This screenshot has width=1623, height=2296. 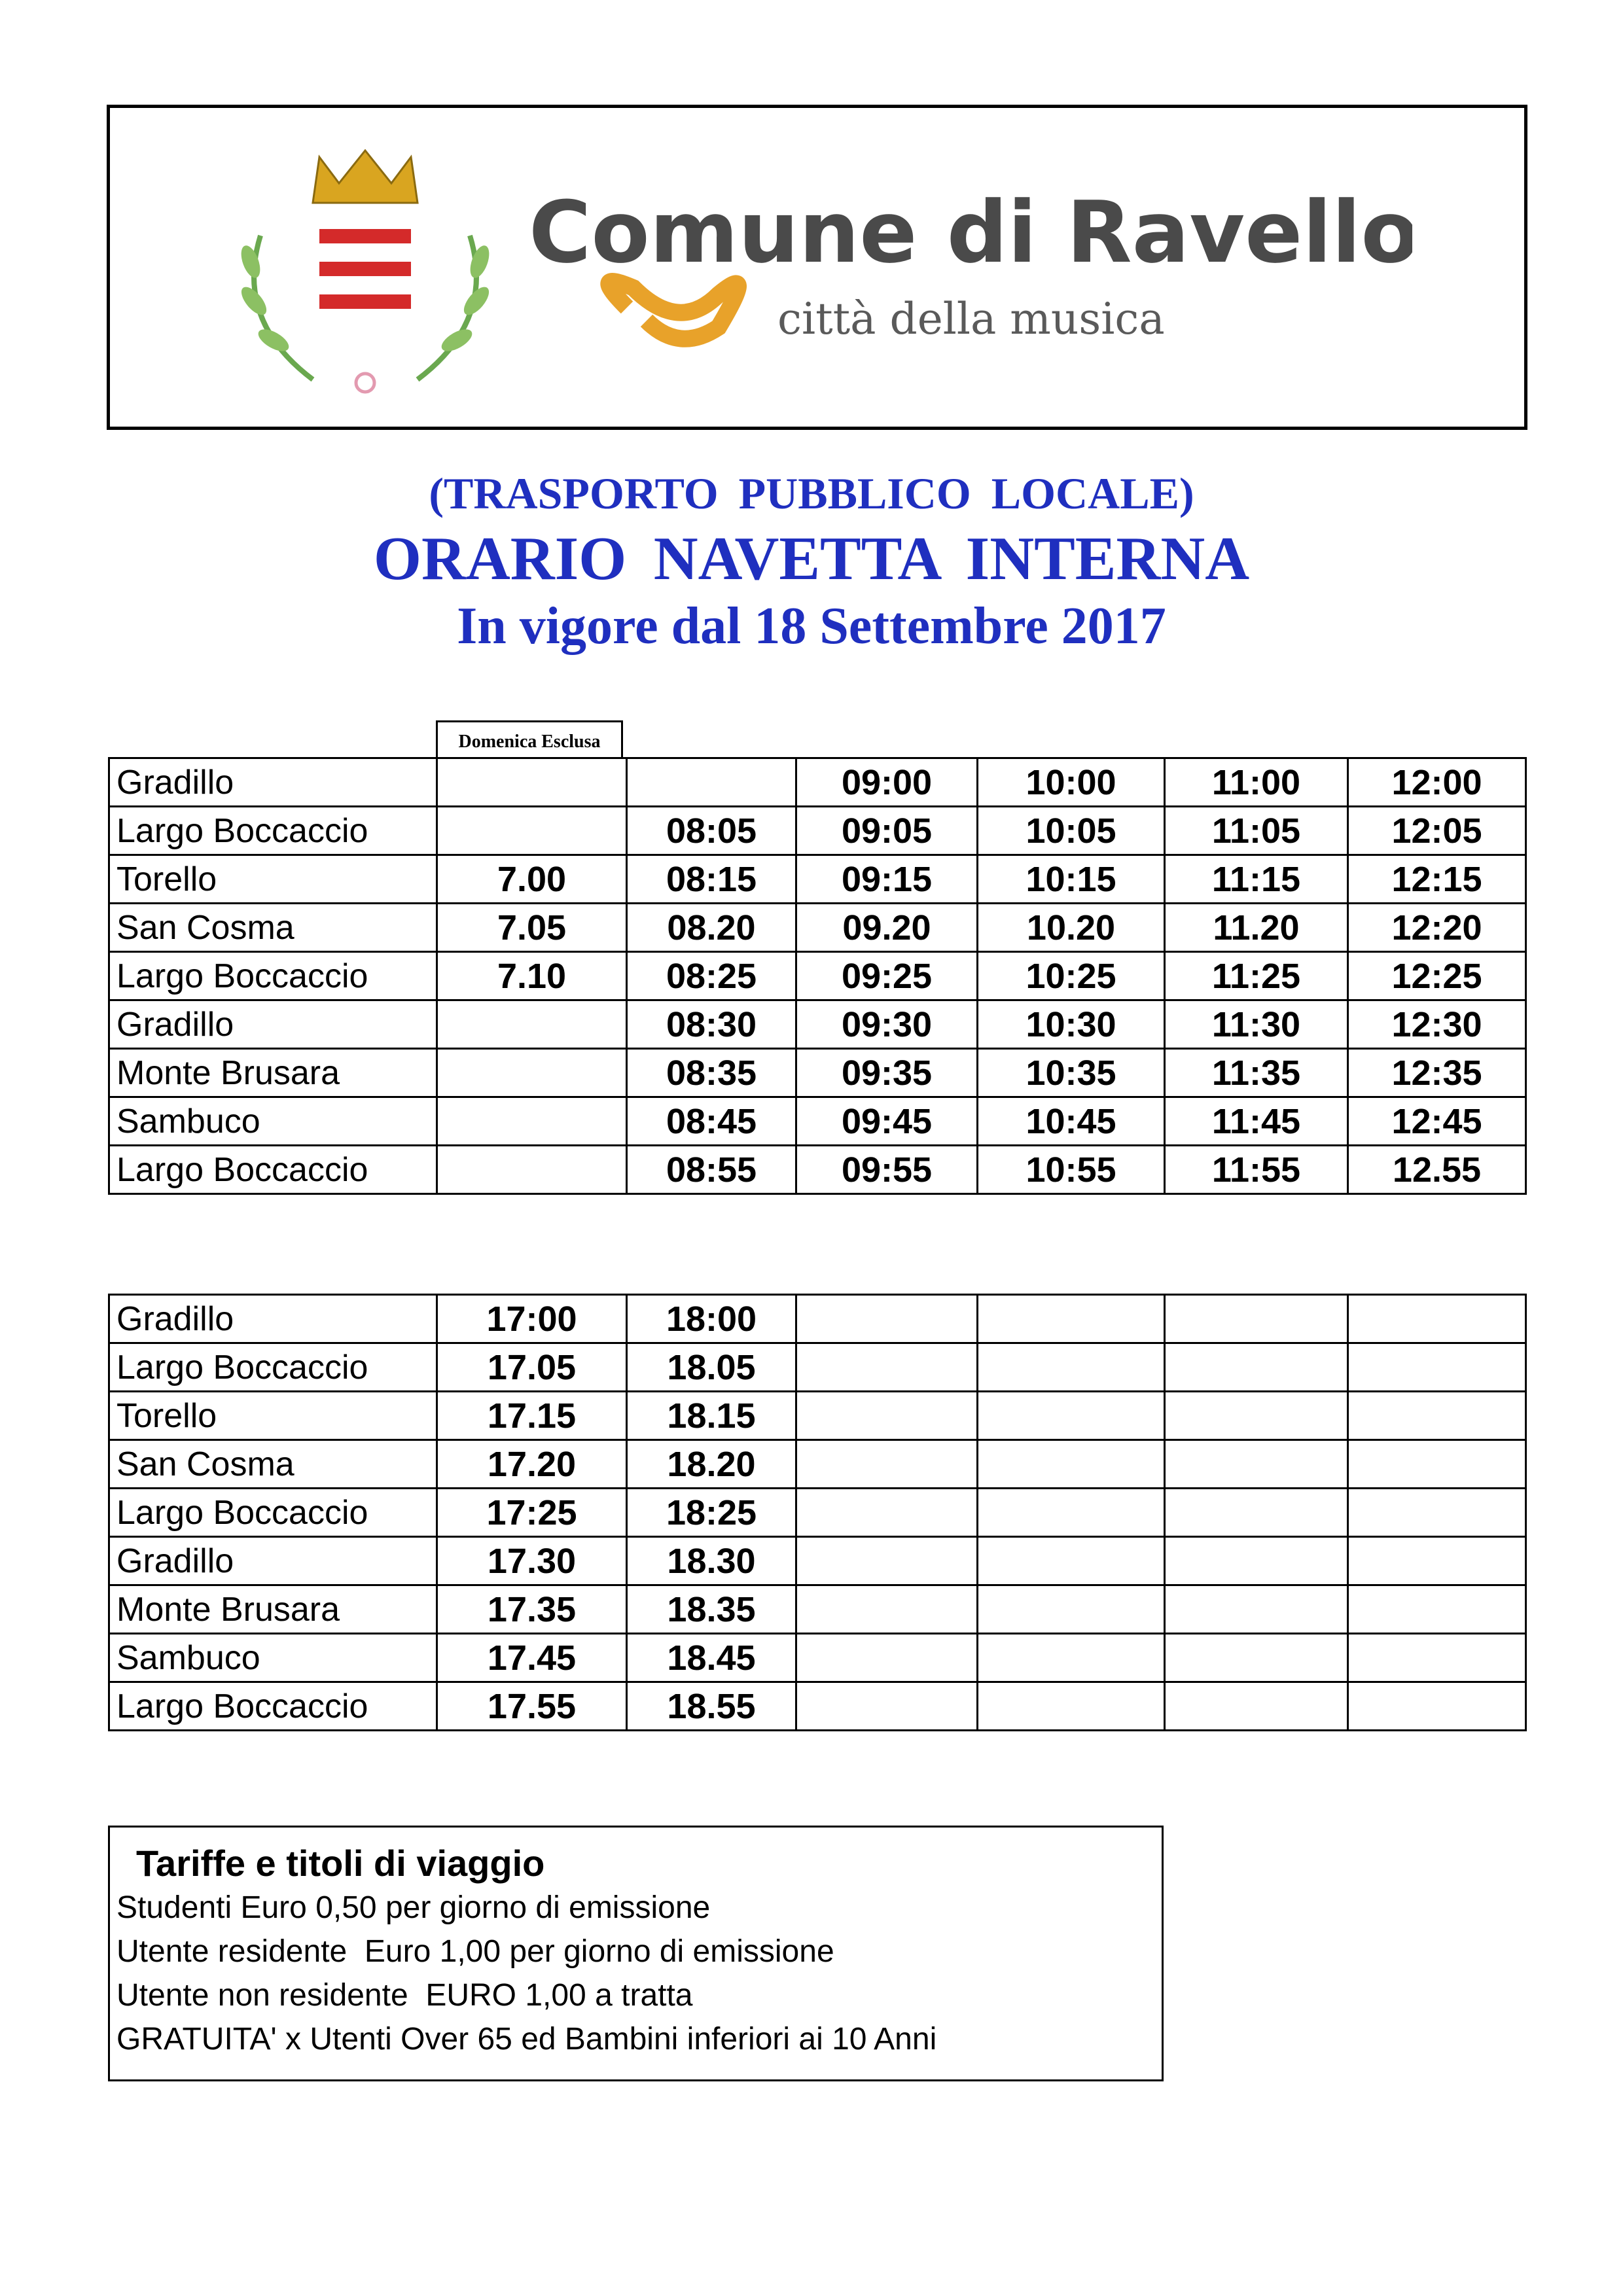 I want to click on fare-line: Utente non residente EURO 1,00 a tratta, so click(x=405, y=1996).